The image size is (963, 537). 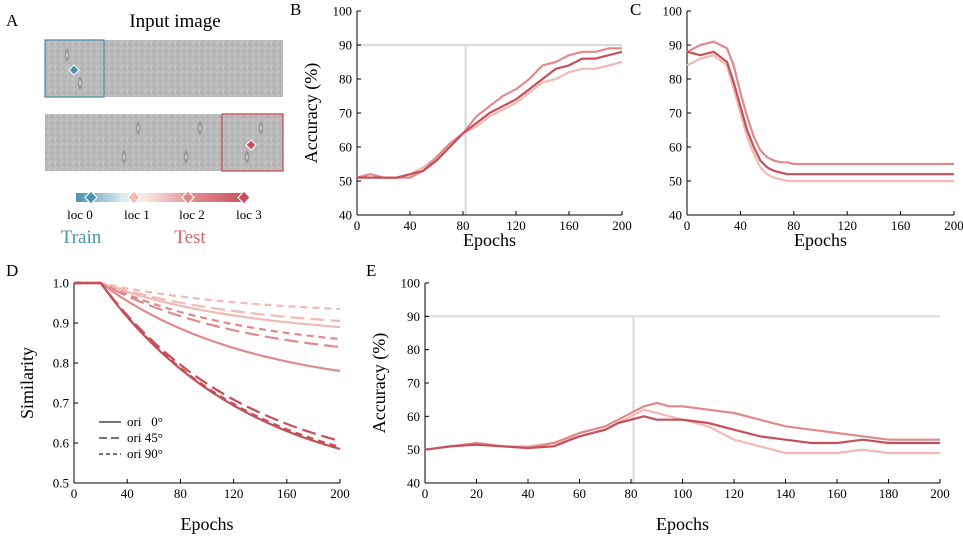 I want to click on test-marker-icon, so click(x=251, y=145).